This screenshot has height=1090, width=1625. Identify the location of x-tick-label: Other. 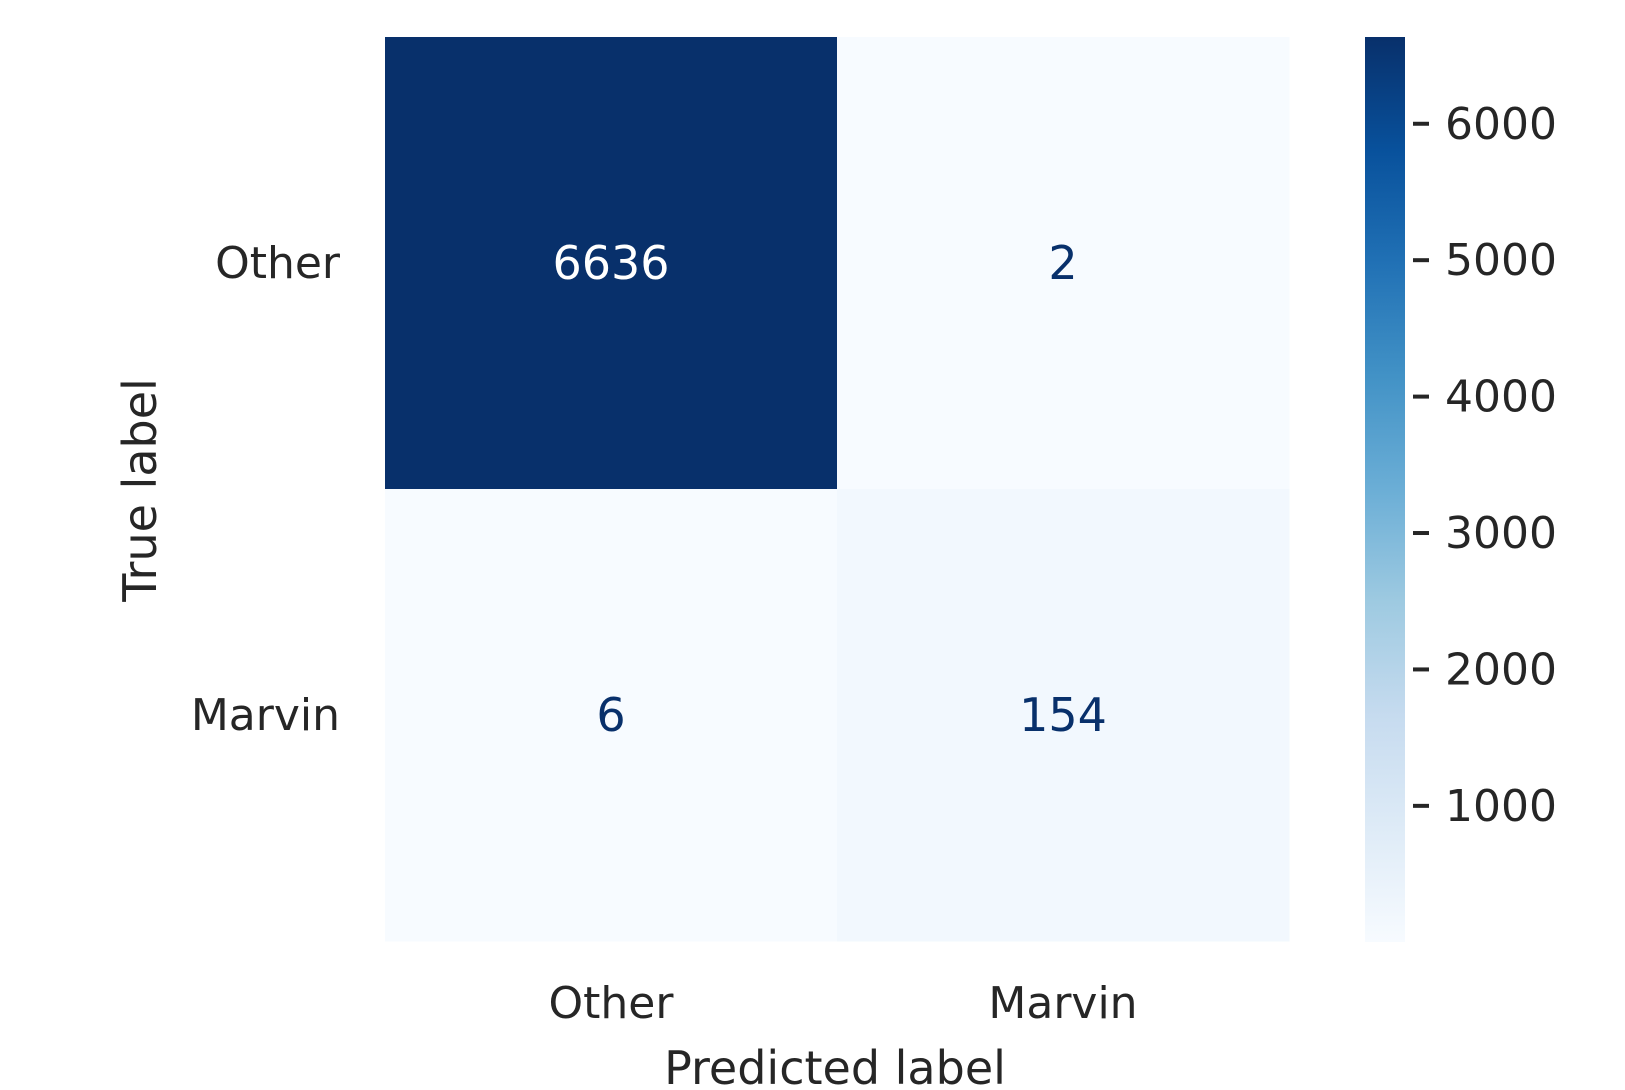
(612, 1003).